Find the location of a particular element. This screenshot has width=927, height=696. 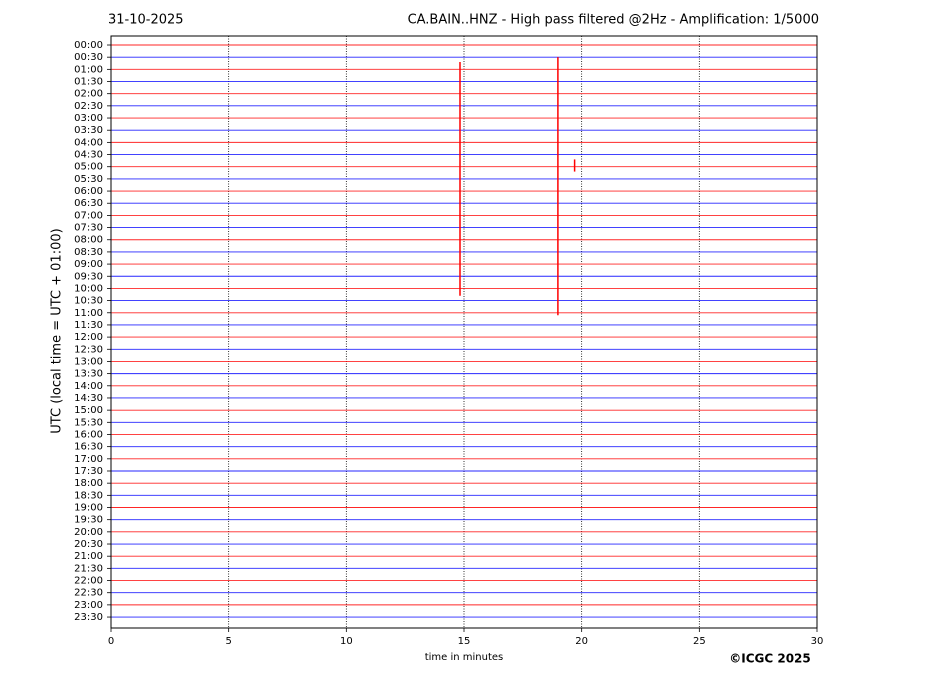

x-tick-label: 15 is located at coordinates (464, 641).